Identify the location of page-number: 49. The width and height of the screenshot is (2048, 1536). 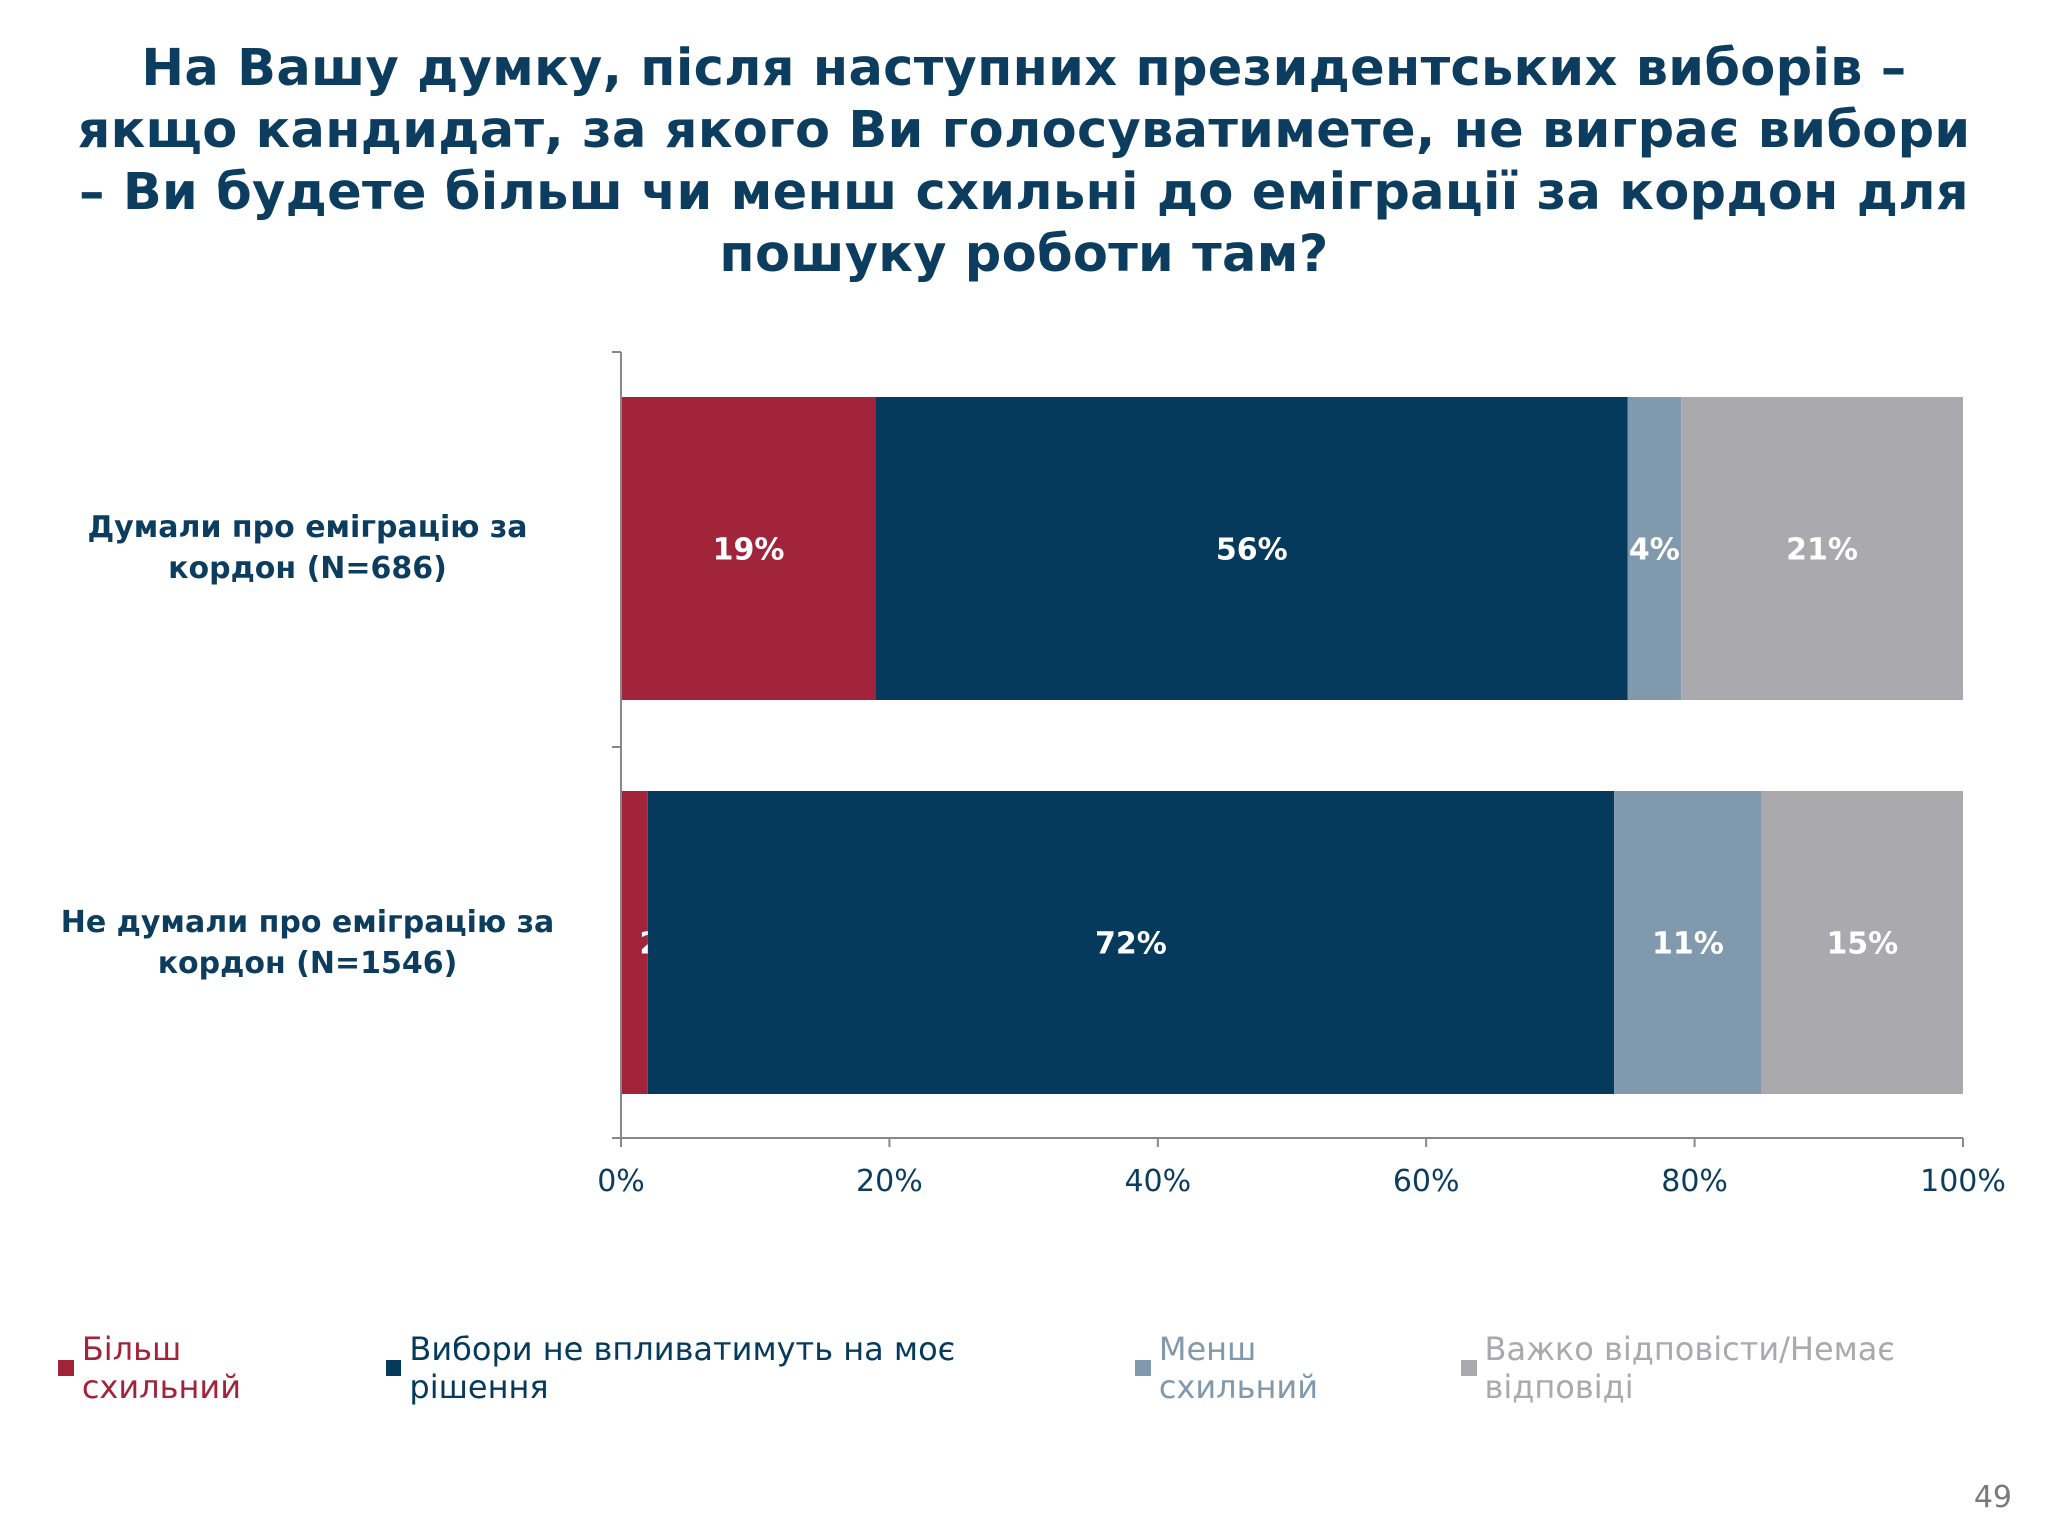
(1992, 1497).